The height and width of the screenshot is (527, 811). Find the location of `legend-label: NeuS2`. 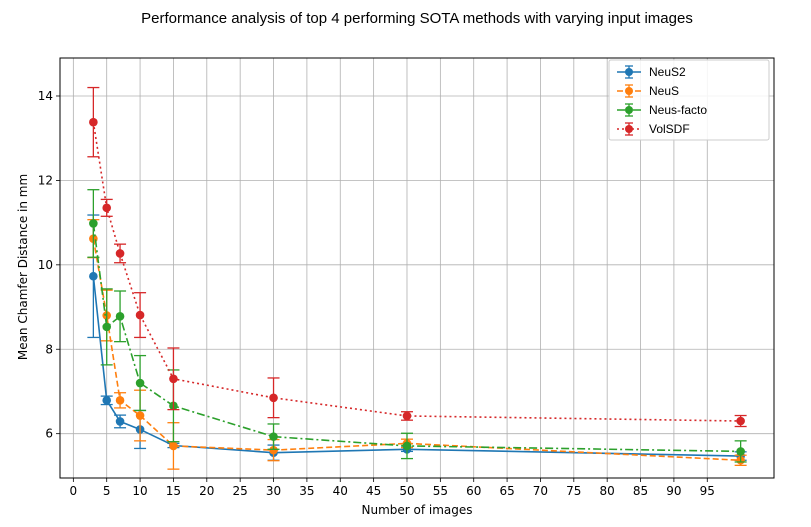

legend-label: NeuS2 is located at coordinates (667, 72).